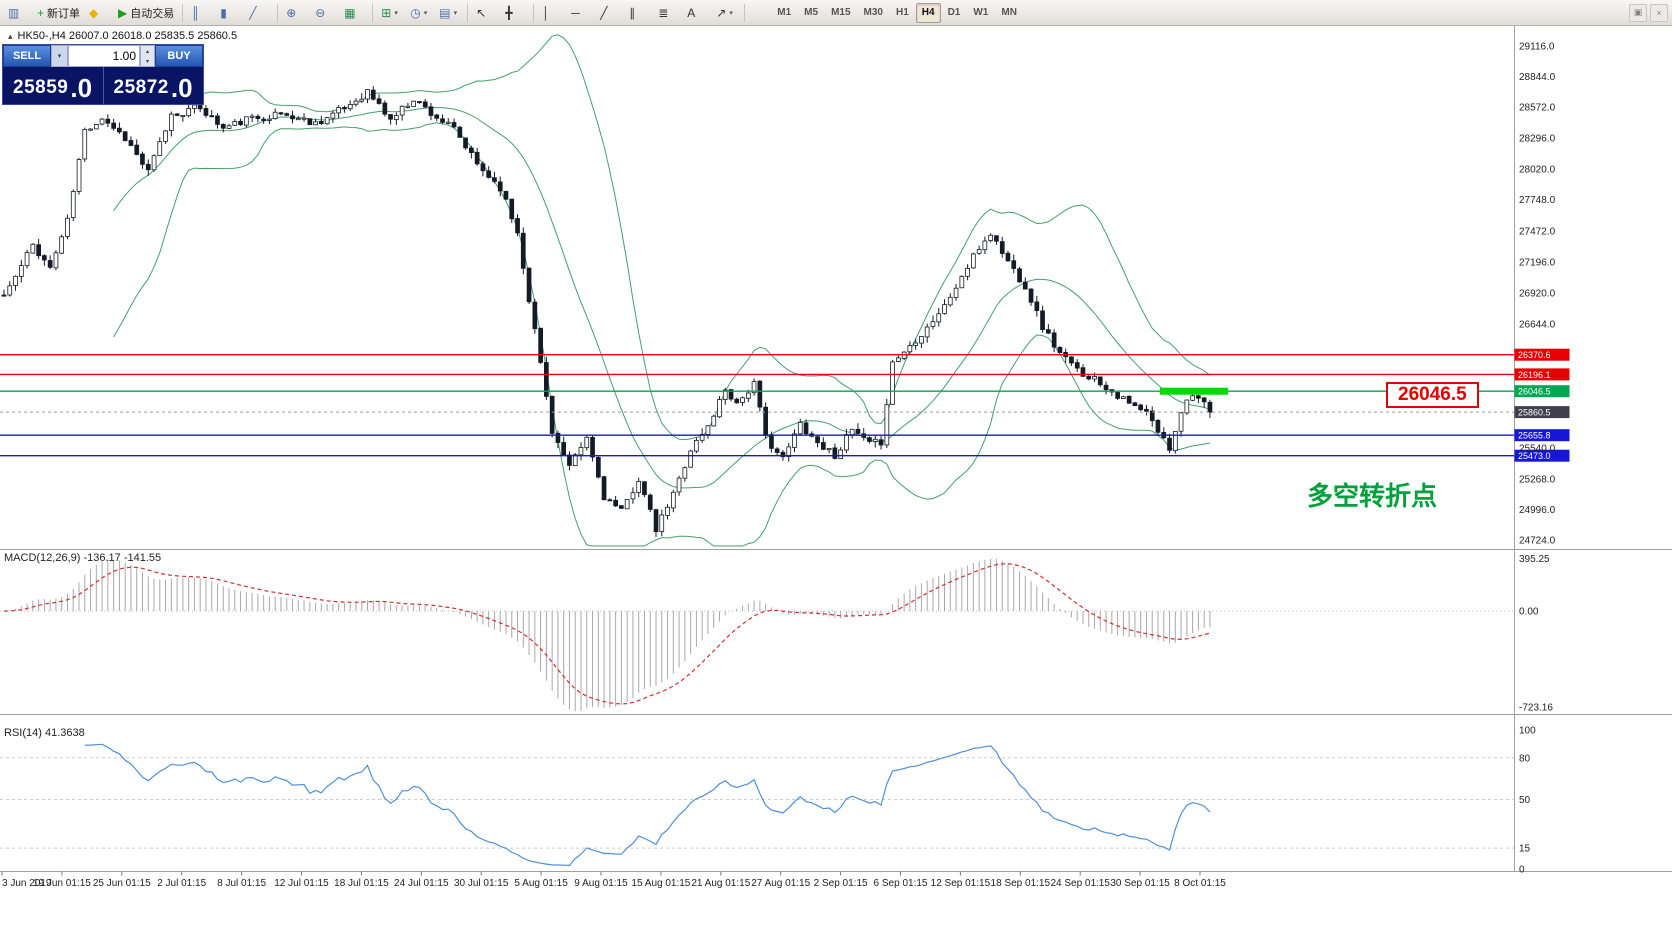 The image size is (1672, 950). I want to click on arrow-objects-caret-icon: ▾, so click(731, 13).